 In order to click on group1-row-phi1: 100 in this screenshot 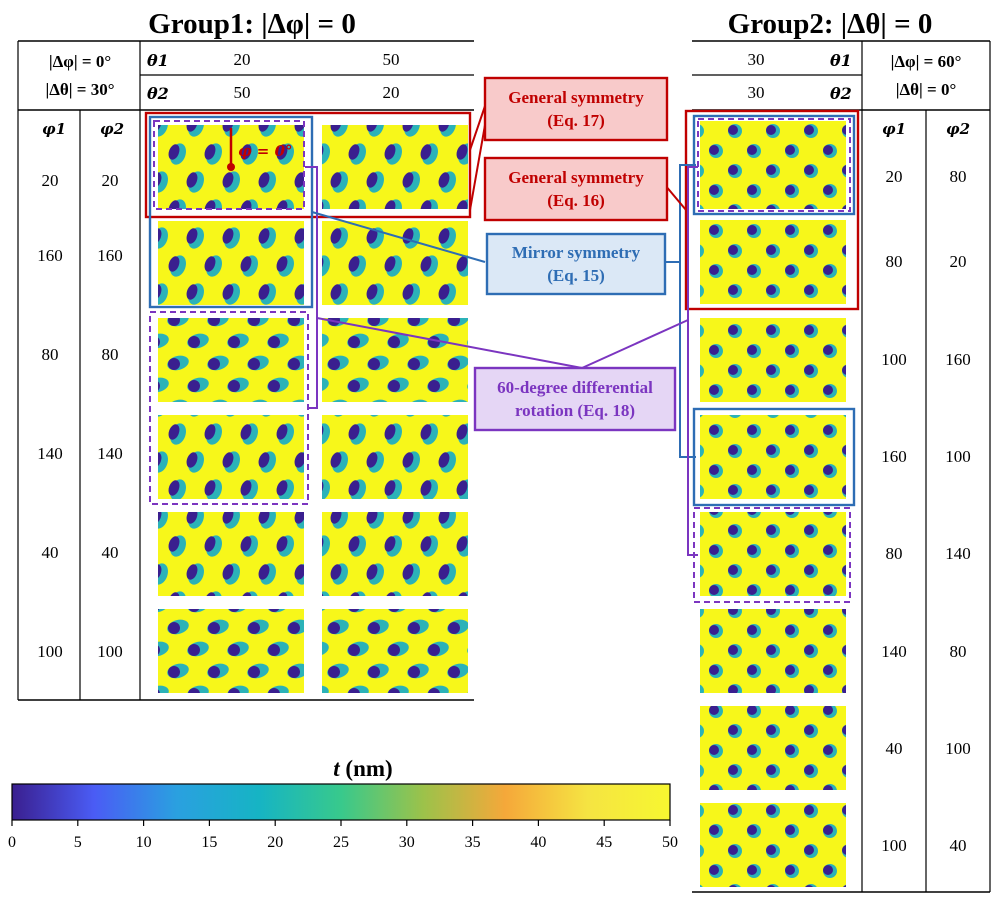, I will do `click(50, 651)`.